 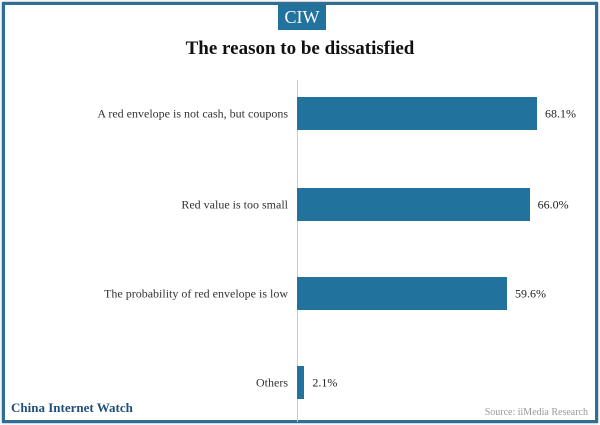 What do you see at coordinates (234, 204) in the screenshot?
I see `category-label: Red value is too small` at bounding box center [234, 204].